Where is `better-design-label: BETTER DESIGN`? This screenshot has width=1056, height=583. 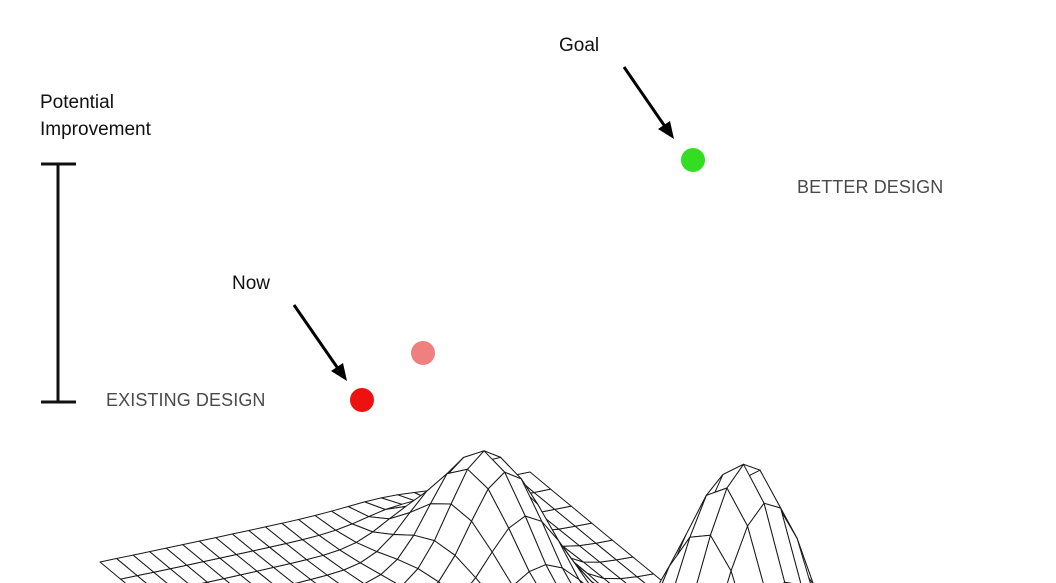
better-design-label: BETTER DESIGN is located at coordinates (870, 187).